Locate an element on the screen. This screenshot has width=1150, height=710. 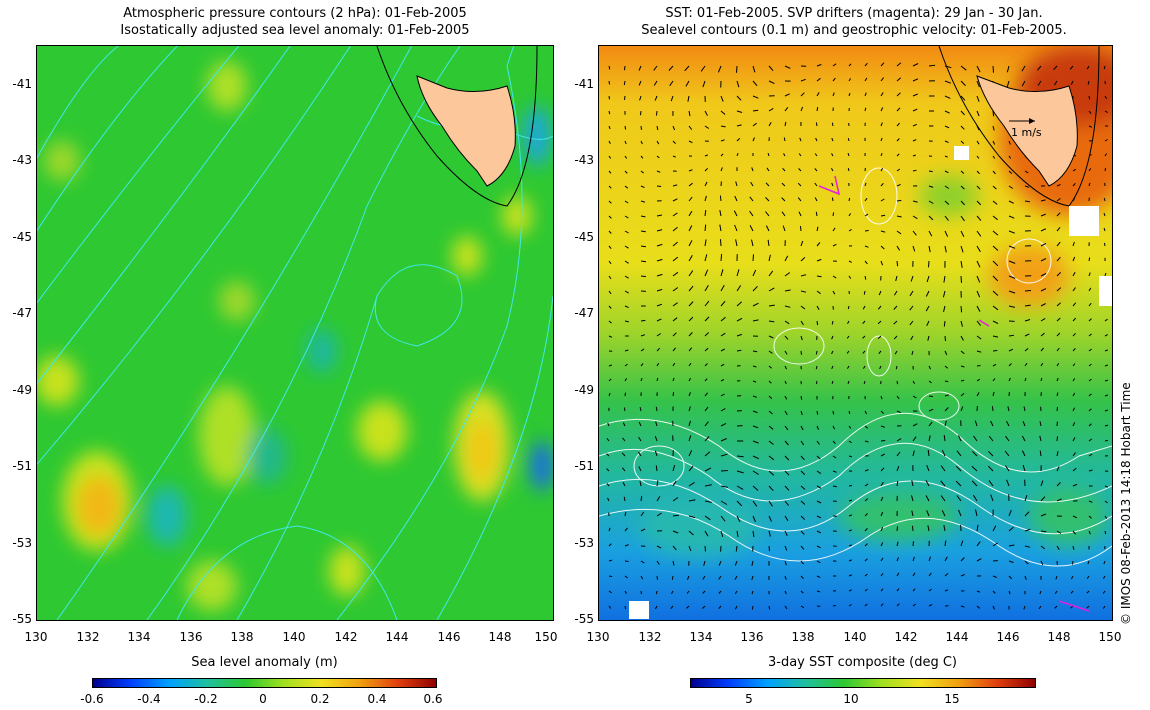
colorbar-tick: 5 is located at coordinates (749, 699).